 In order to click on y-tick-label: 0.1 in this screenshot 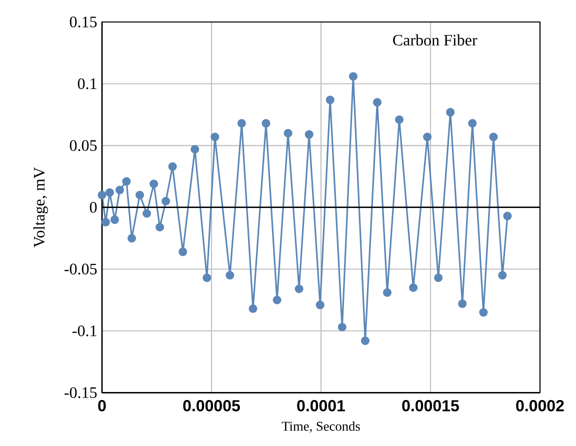, I will do `click(87, 84)`.